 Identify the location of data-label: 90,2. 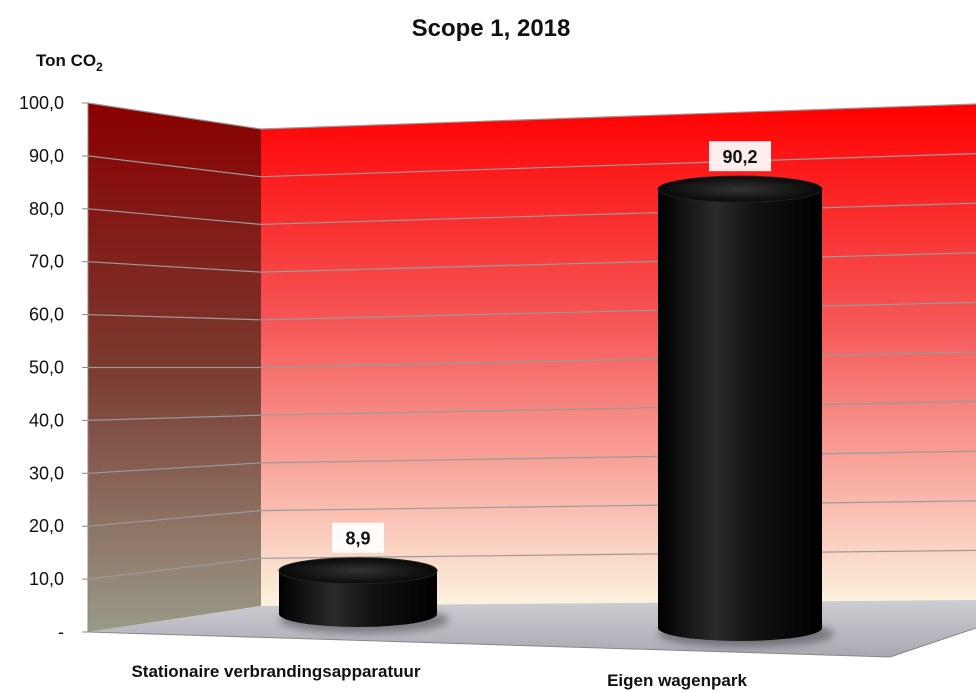
(739, 157).